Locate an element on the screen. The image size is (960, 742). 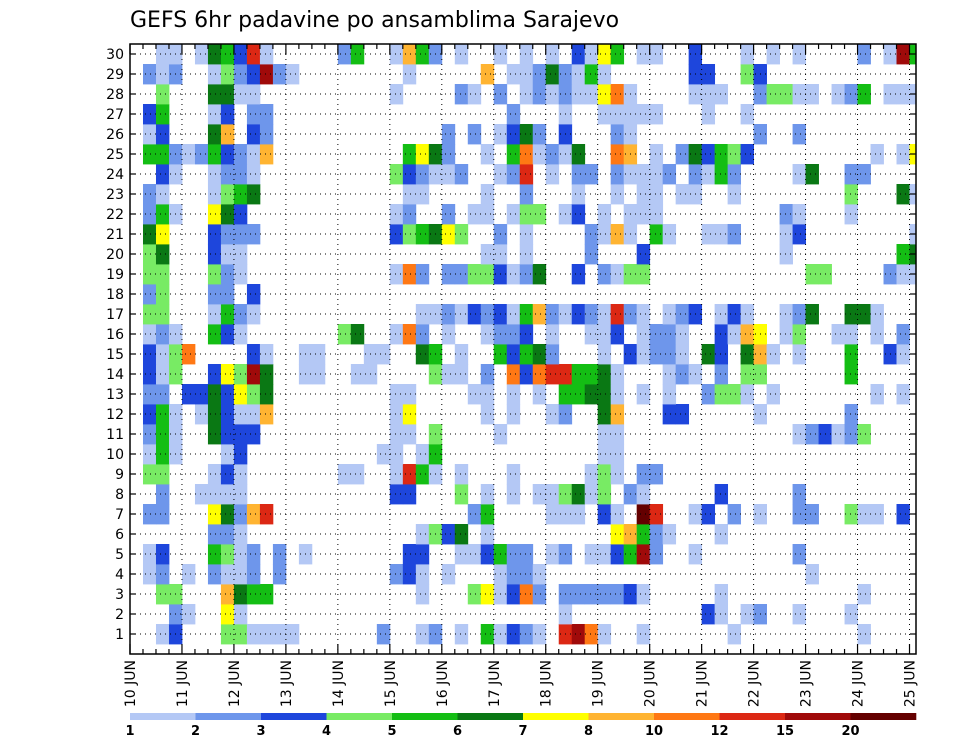
y-tick-label: 23 is located at coordinates (115, 195).